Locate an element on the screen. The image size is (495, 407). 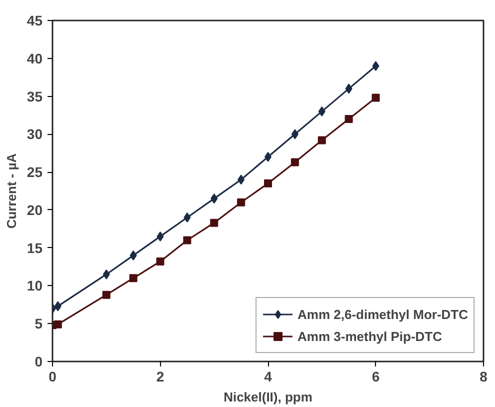
y-tick-label: 0 is located at coordinates (38, 362).